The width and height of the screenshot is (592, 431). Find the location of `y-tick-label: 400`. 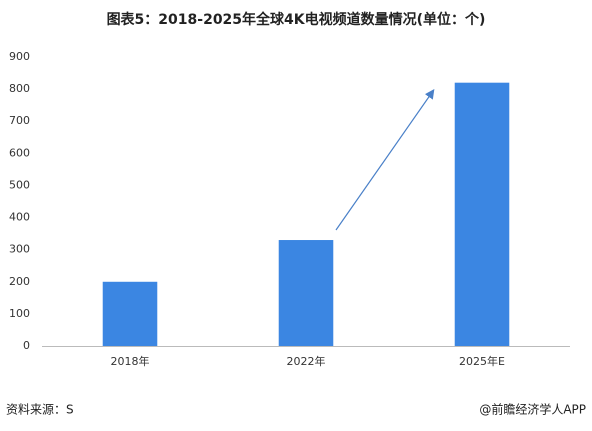

y-tick-label: 400 is located at coordinates (19, 217).